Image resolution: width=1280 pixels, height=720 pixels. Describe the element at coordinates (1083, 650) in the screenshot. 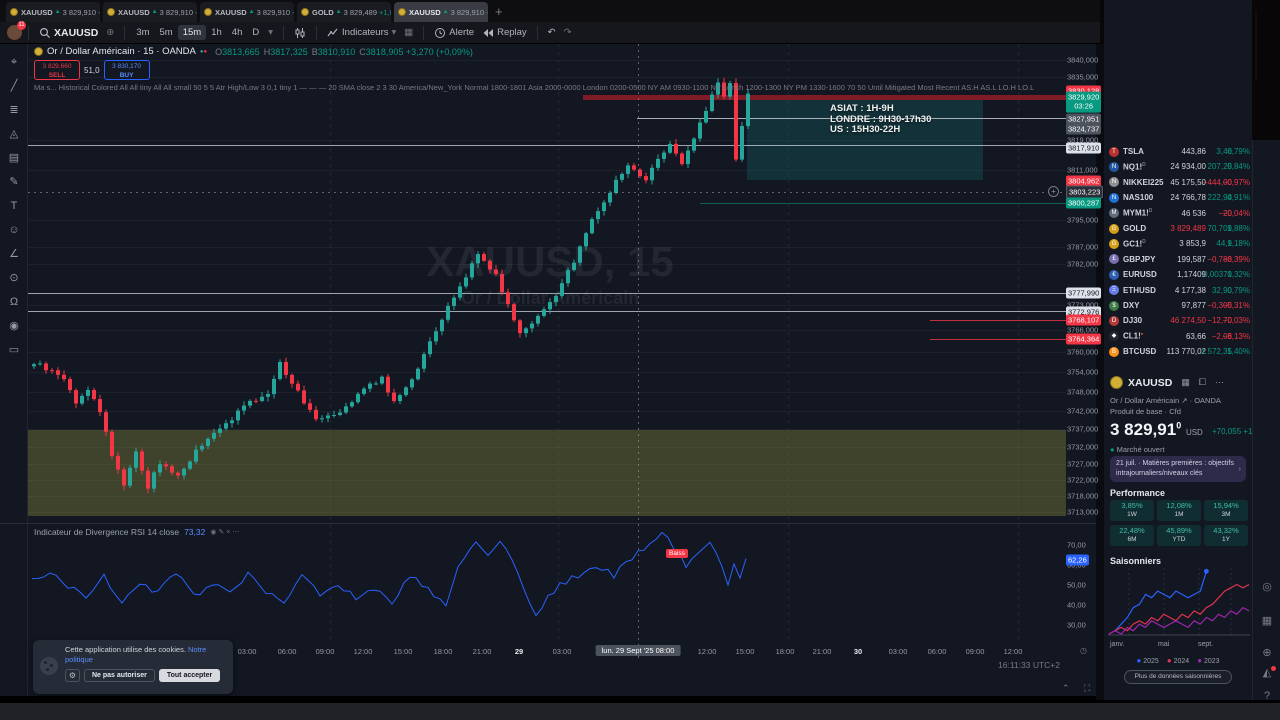

I see `timezone-clock-icon: ◷` at that location.